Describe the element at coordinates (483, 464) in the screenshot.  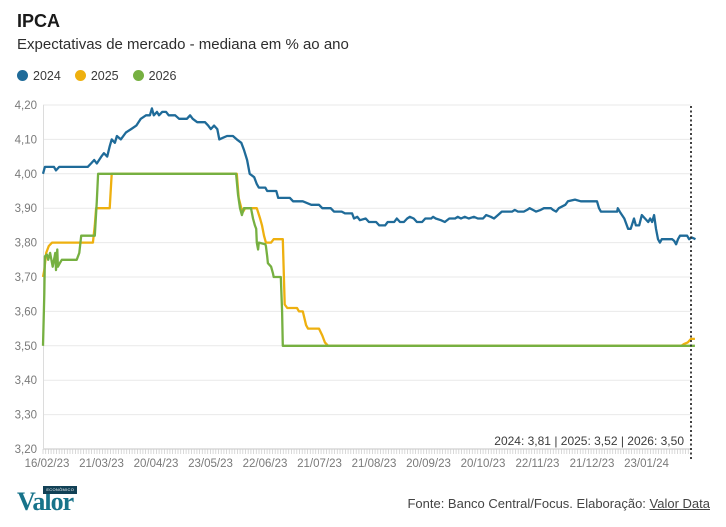
I see `x-tick-label: 20/10/23` at that location.